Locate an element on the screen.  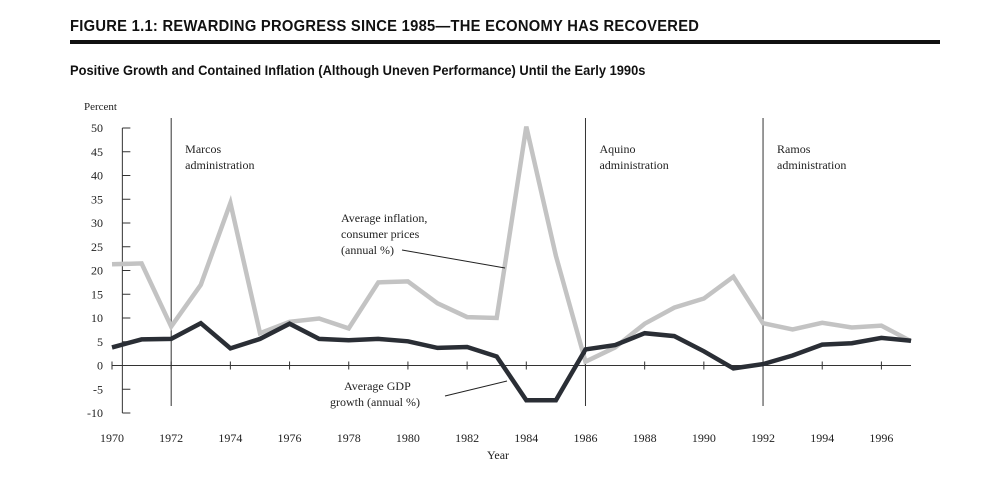
inflation-leader-line is located at coordinates (453, 259).